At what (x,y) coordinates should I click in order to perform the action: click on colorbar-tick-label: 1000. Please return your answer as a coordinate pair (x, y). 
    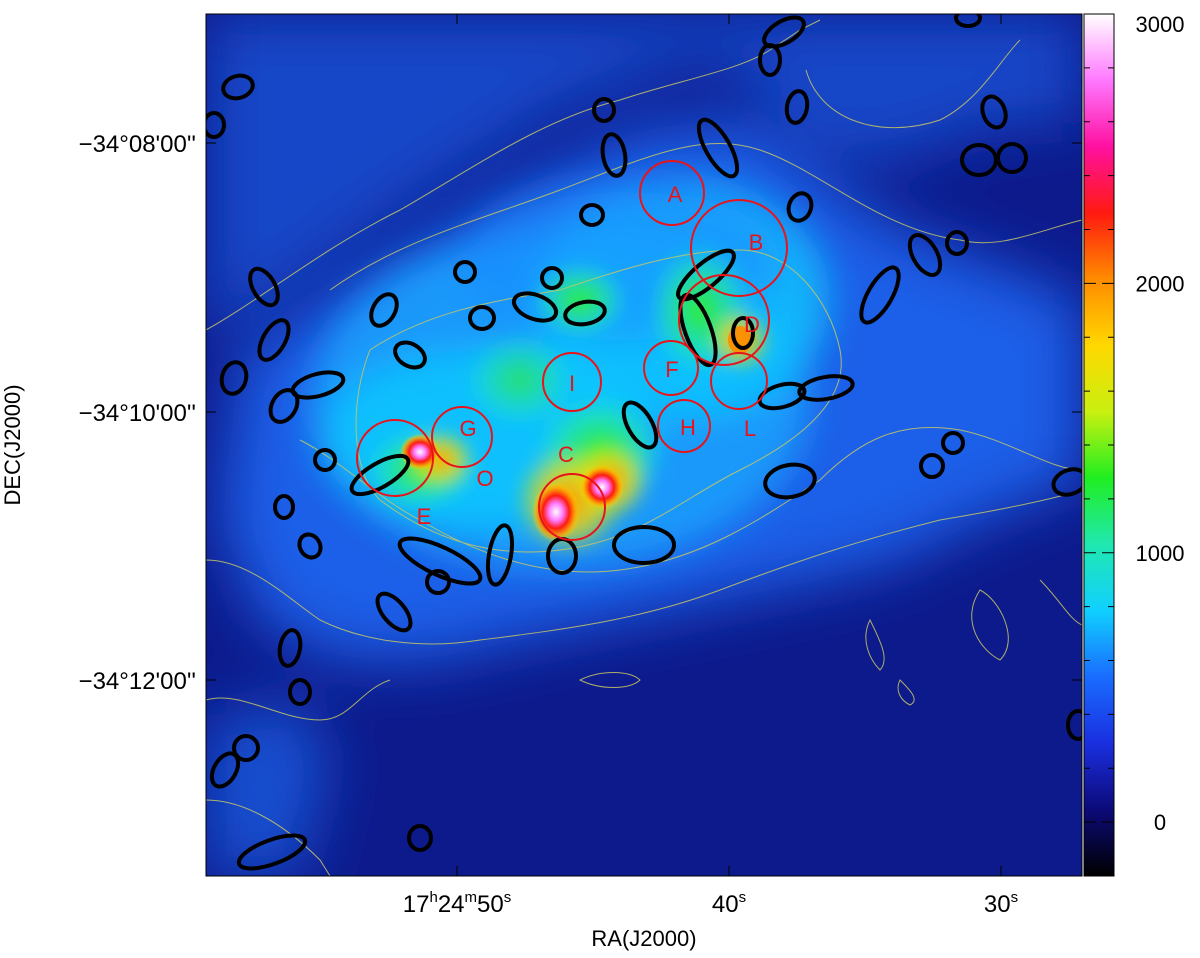
    Looking at the image, I should click on (1160, 553).